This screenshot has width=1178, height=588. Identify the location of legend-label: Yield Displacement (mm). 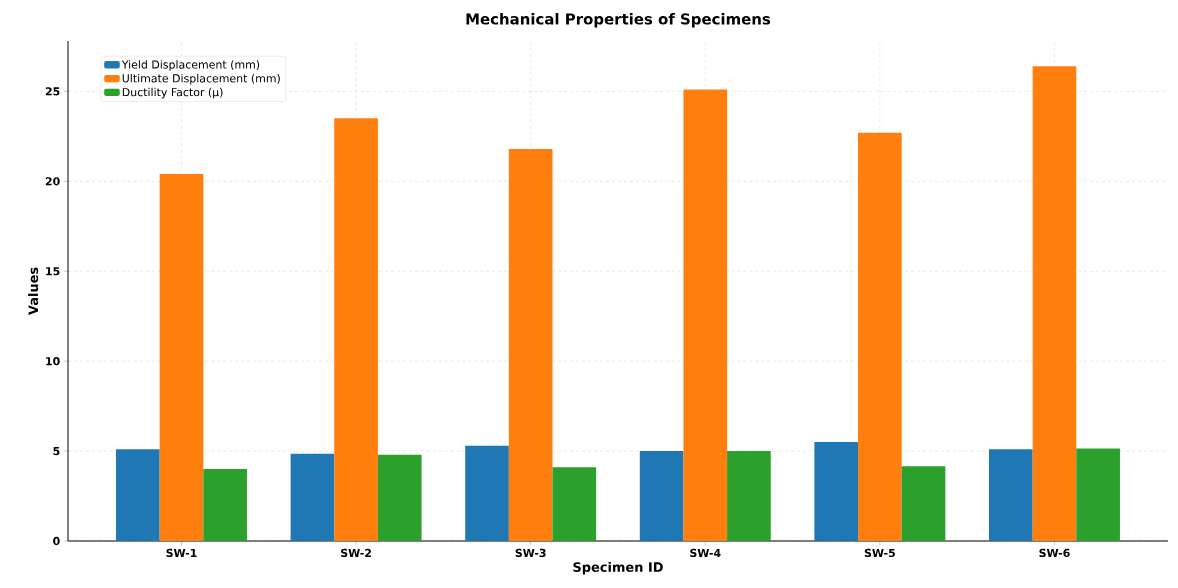
(190, 65).